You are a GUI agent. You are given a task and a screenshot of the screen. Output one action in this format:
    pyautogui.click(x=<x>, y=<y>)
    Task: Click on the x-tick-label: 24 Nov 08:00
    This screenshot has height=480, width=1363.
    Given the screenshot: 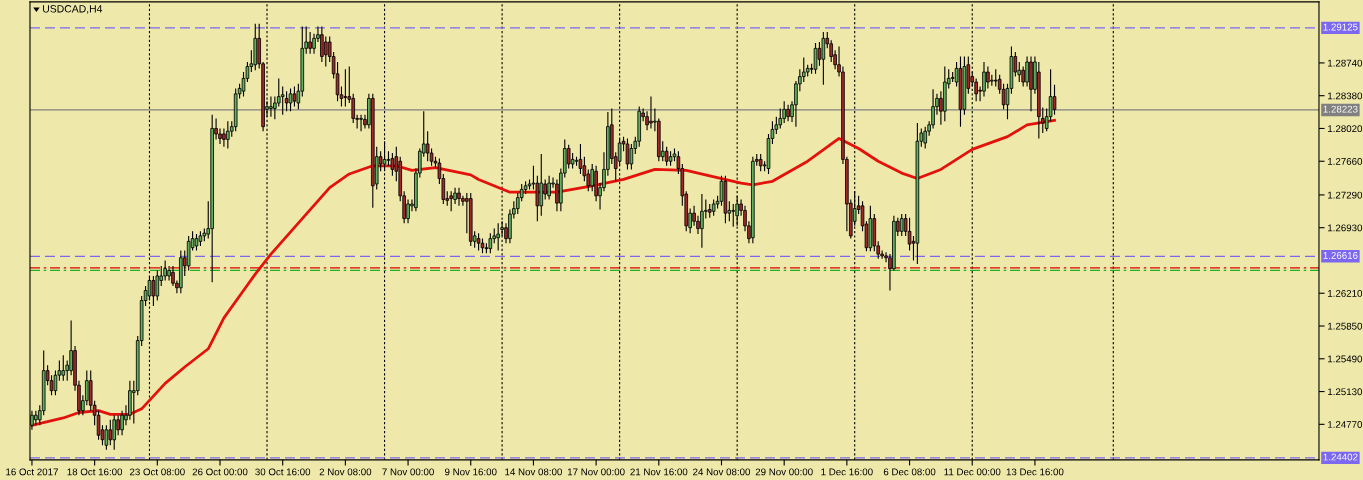 What is the action you would take?
    pyautogui.click(x=722, y=472)
    